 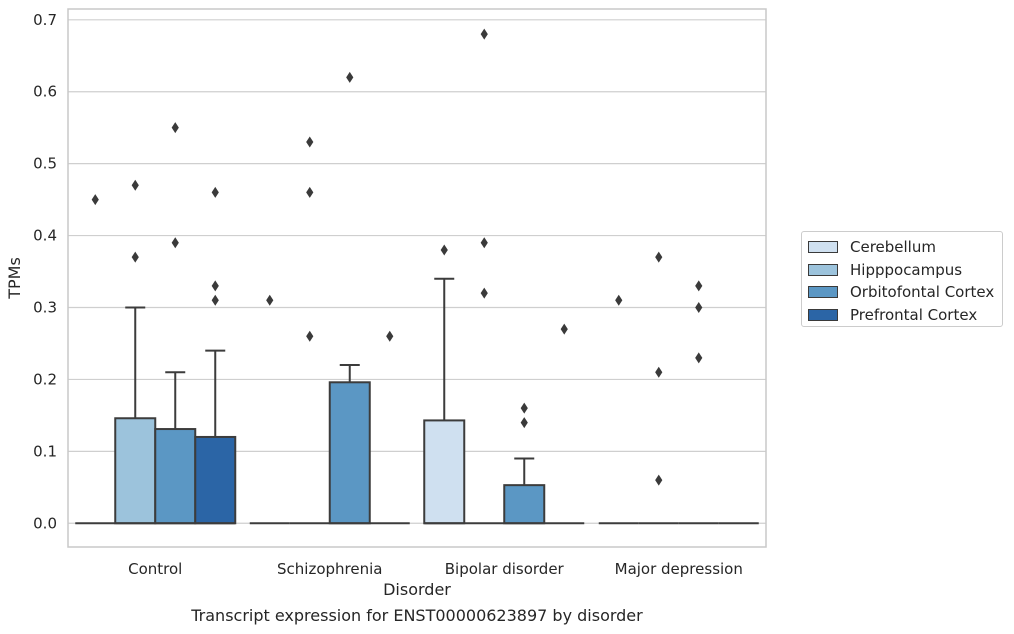 What do you see at coordinates (679, 569) in the screenshot?
I see `x-tick-label: Major depression` at bounding box center [679, 569].